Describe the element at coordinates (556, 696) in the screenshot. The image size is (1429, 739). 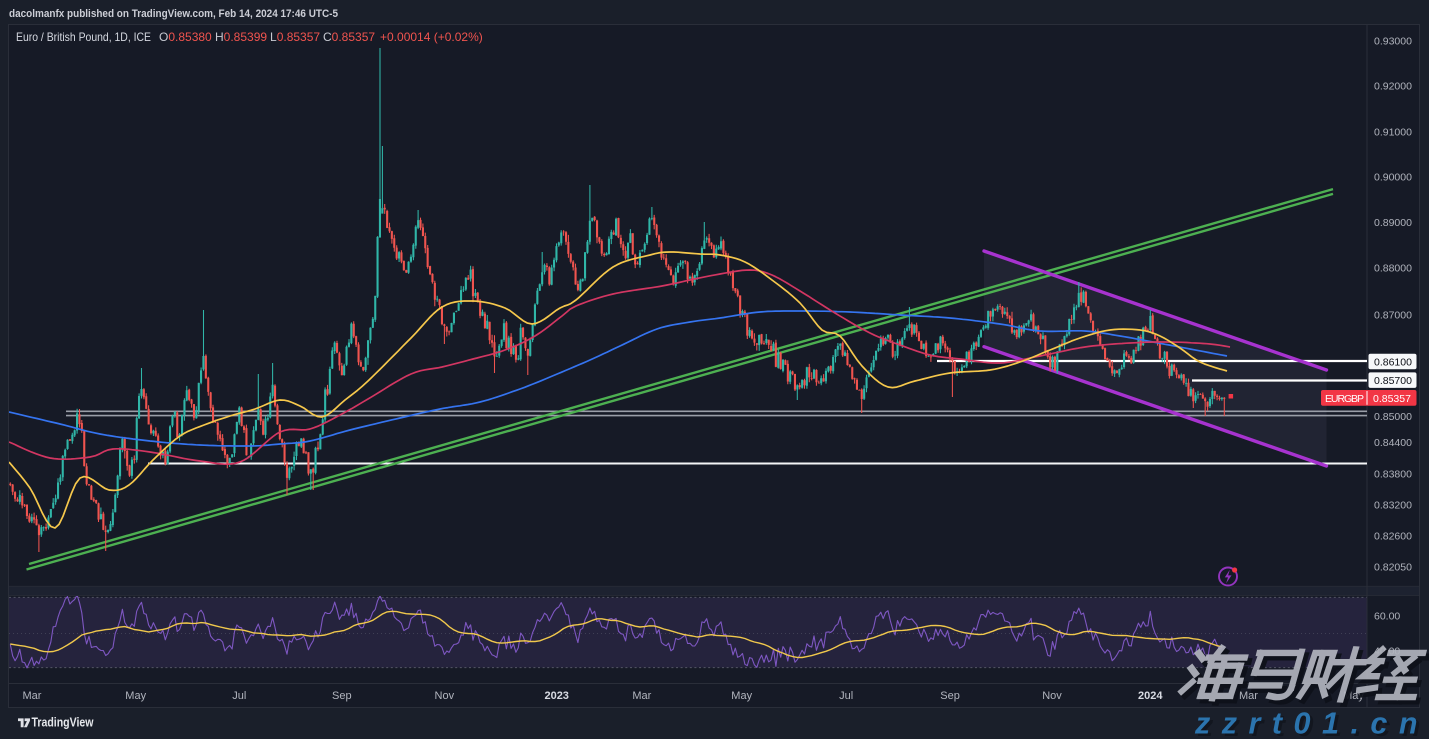
I see `svg-text: 2023` at that location.